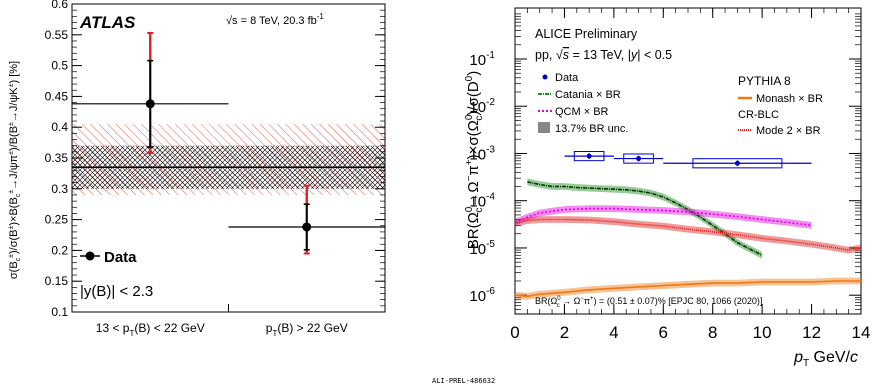 This screenshot has width=872, height=387. I want to click on alice-x-axis-label: pT GeV/c, so click(825, 359).